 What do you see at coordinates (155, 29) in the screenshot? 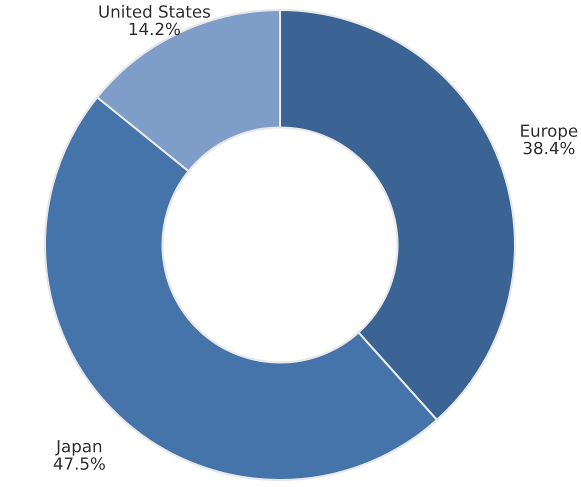
I see `data-label: 14.2%` at bounding box center [155, 29].